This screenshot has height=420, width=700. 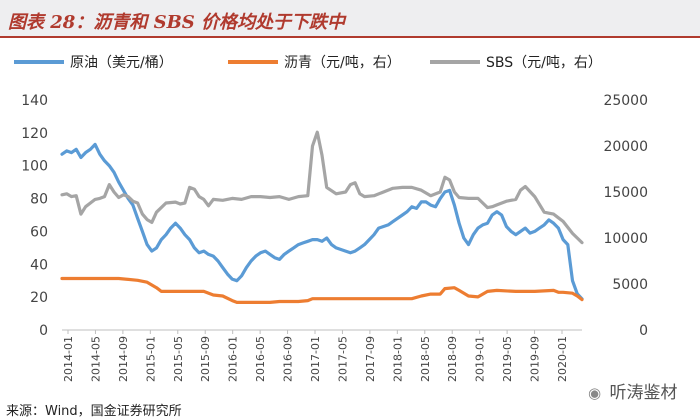 I want to click on source-note: 来源：Wind，国金证券研究所, so click(x=94, y=411).